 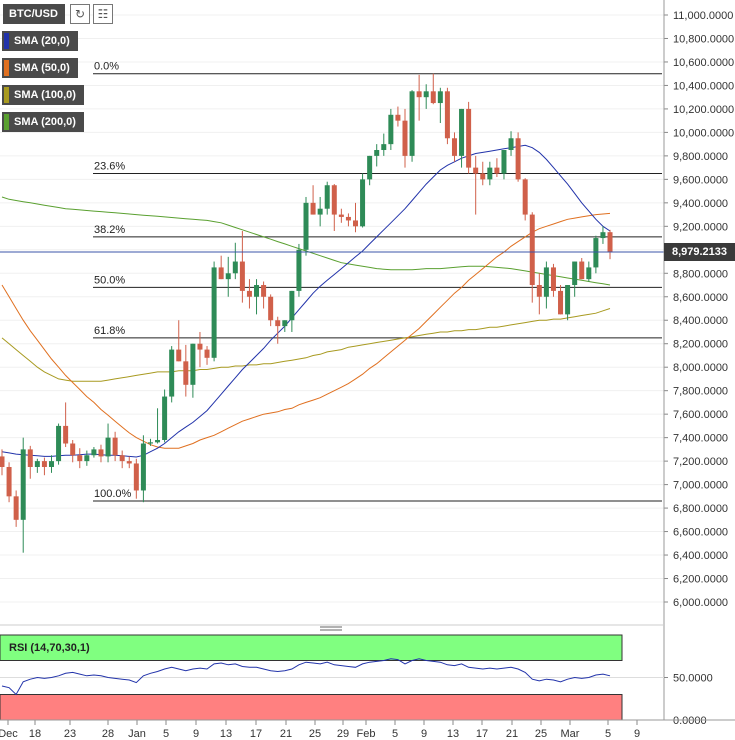 I want to click on sma-200-label: SMA (200,0), so click(x=45, y=122).